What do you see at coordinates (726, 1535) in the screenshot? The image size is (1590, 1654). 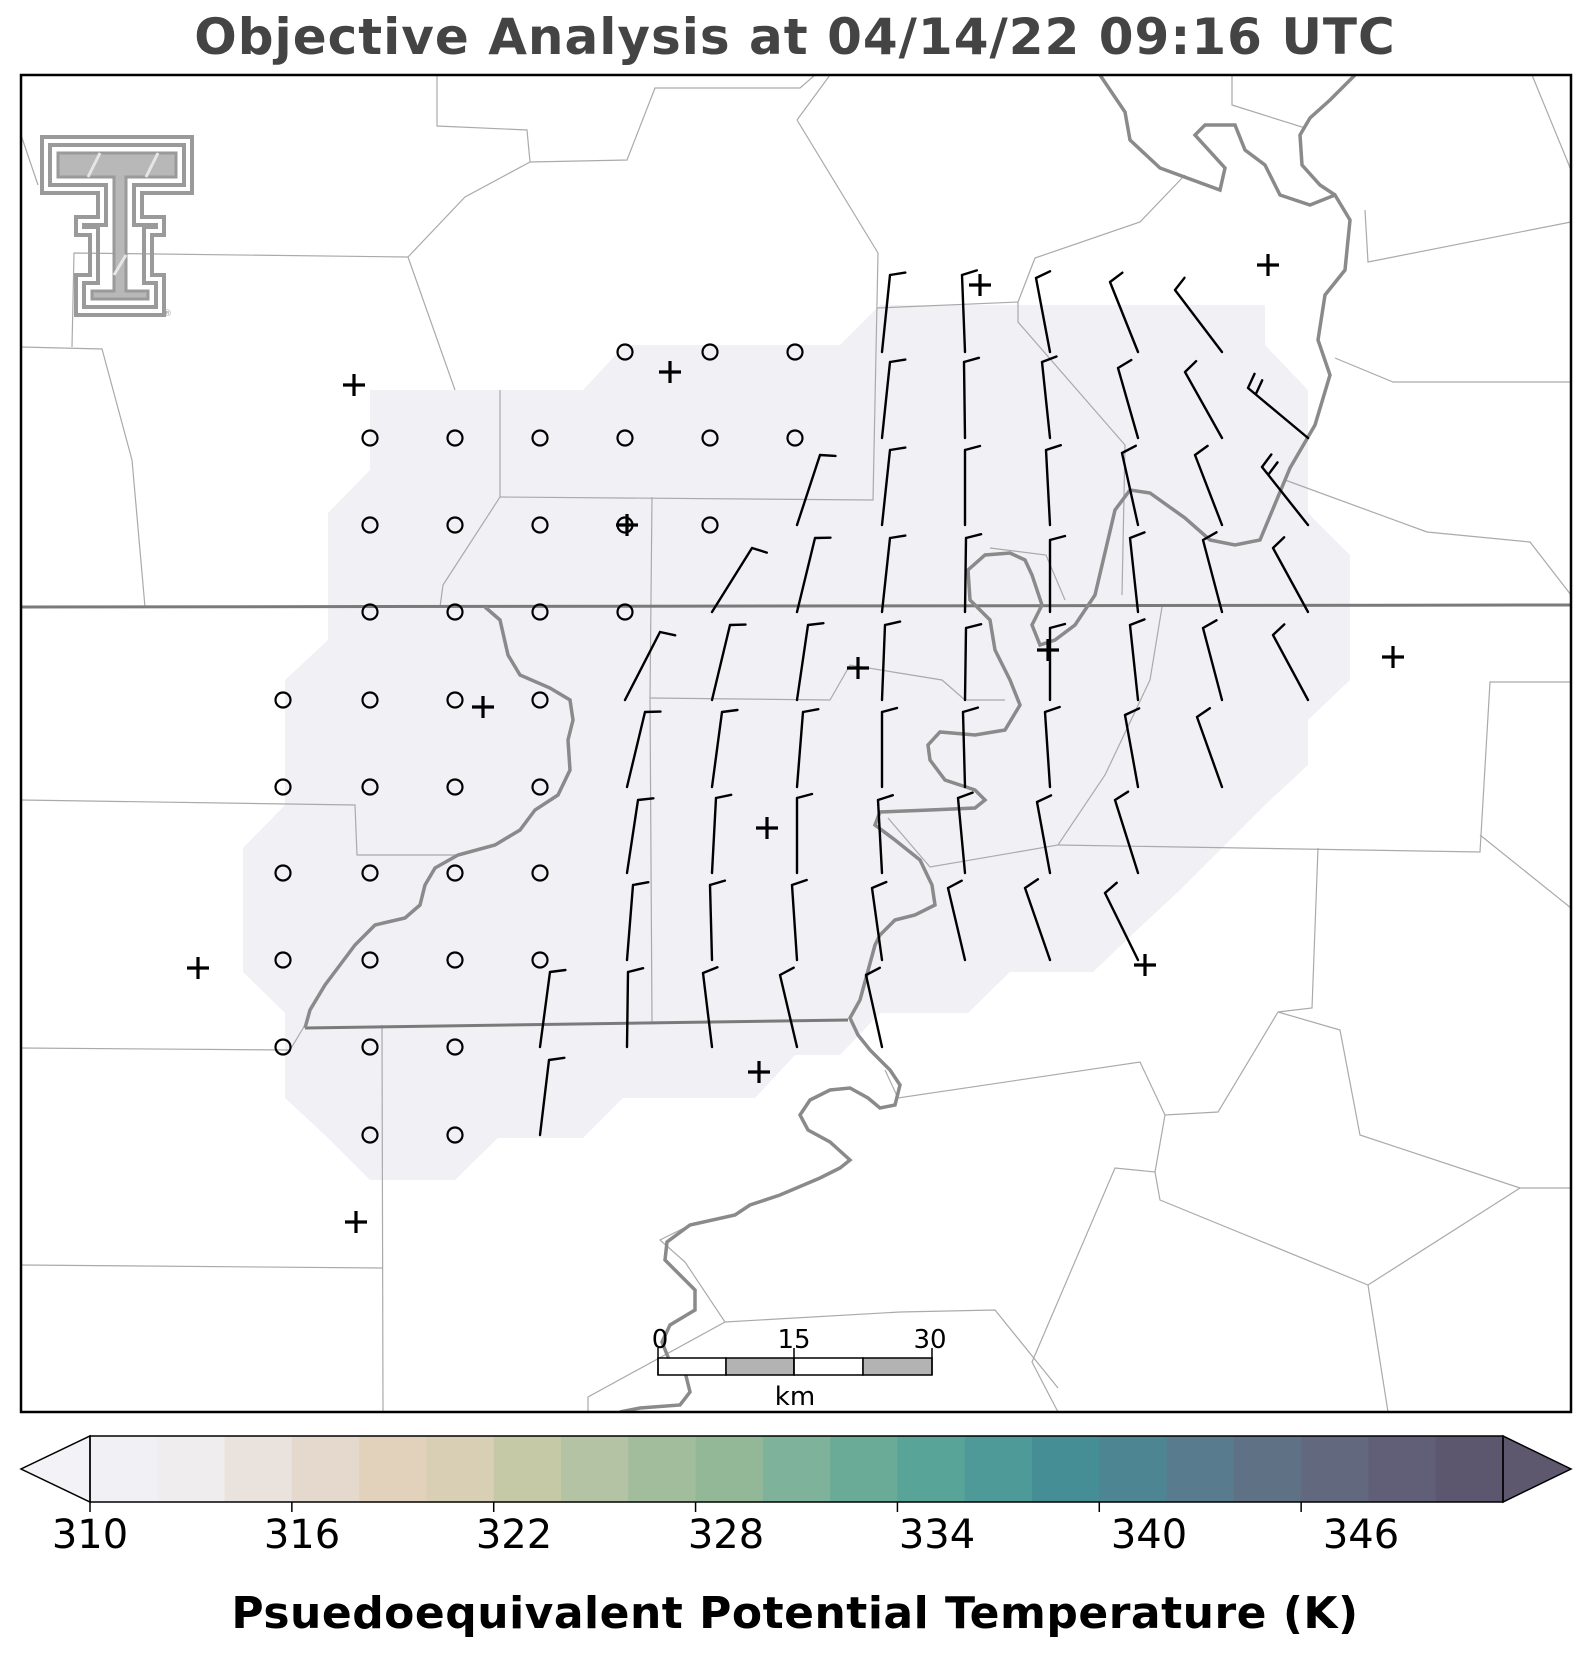 I see `colorbar-tick-label: 328` at bounding box center [726, 1535].